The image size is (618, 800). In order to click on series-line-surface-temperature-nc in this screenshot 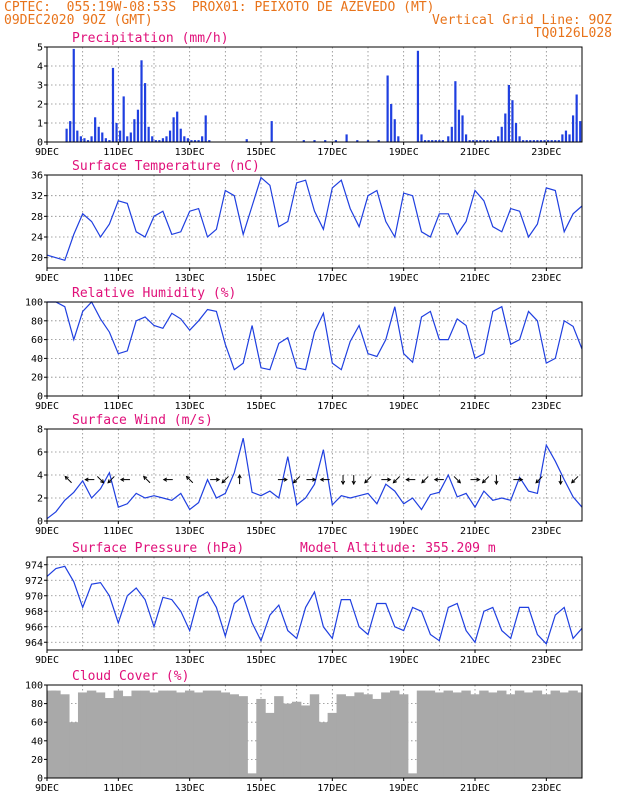, I will do `click(314, 219)`.